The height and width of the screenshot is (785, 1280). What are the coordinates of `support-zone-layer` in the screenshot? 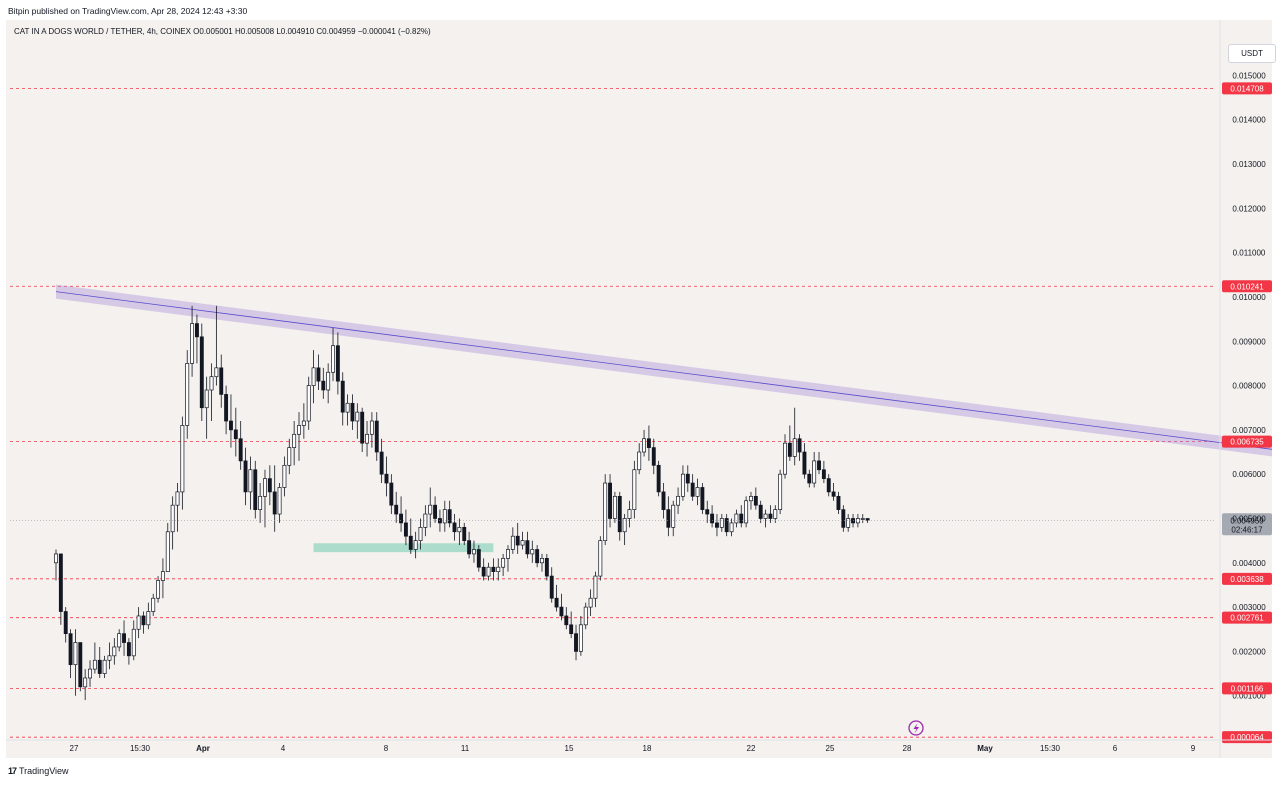 It's located at (403, 548).